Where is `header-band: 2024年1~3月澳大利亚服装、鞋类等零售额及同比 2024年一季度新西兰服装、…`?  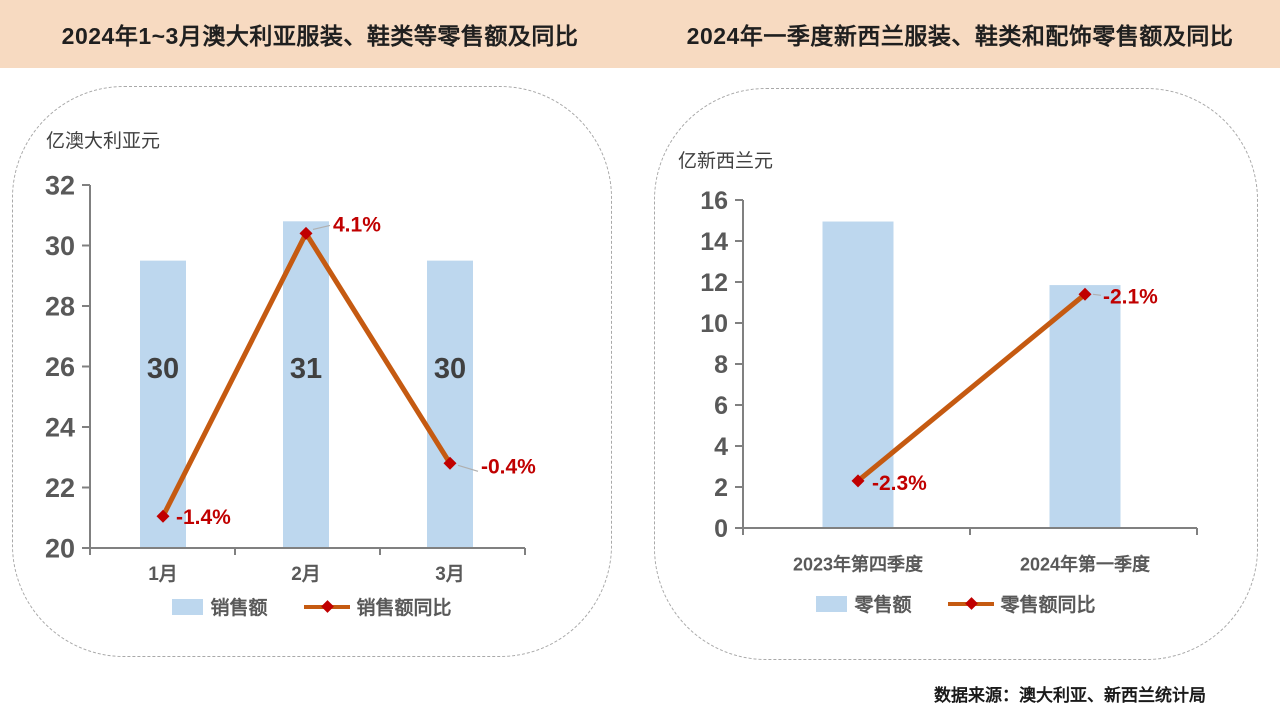
header-band: 2024年1~3月澳大利亚服装、鞋类等零售额及同比 2024年一季度新西兰服装、… is located at coordinates (640, 34).